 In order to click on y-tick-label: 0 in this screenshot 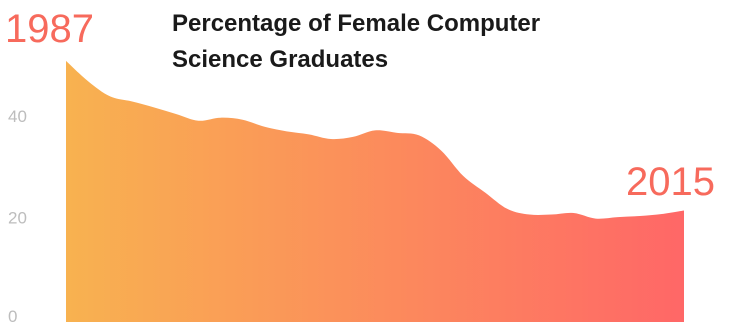, I will do `click(12, 315)`.